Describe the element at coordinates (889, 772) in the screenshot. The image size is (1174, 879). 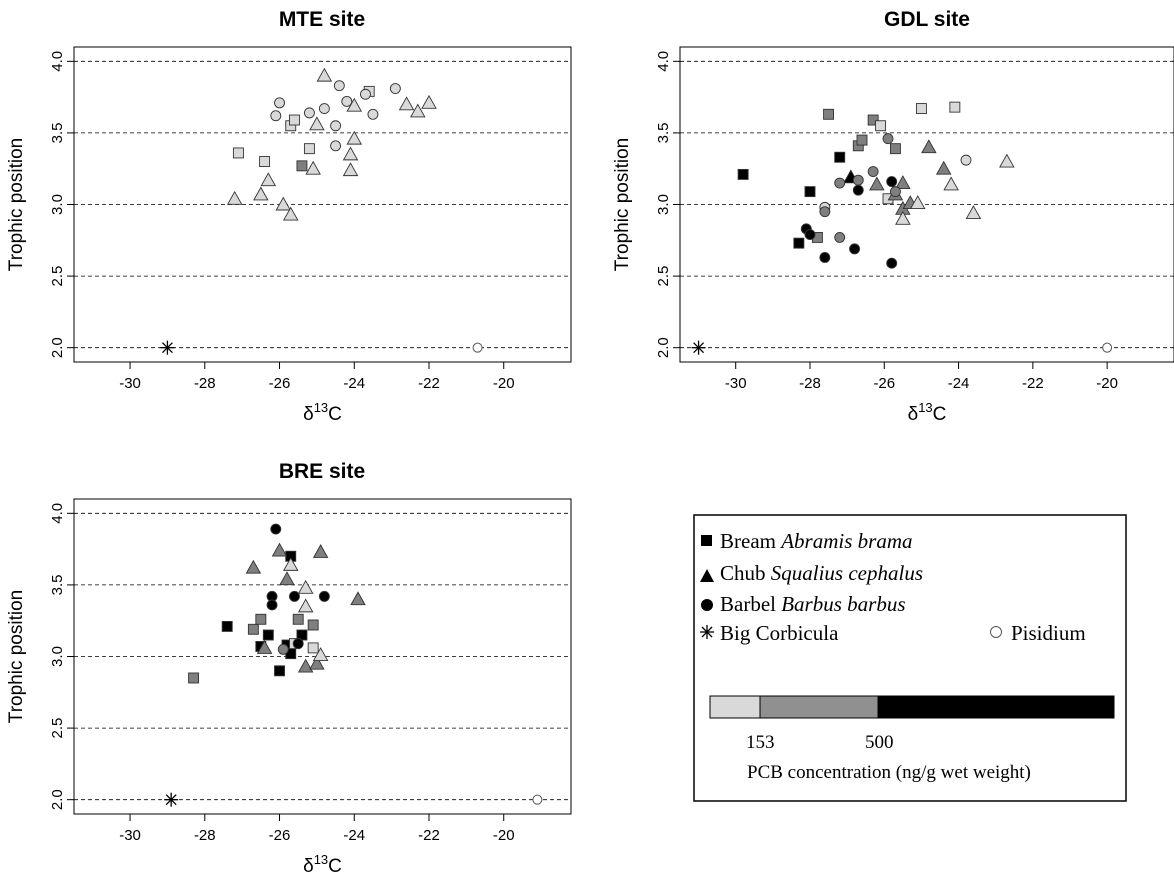
I see `scale-label: PCB concentration (ng/g wet weight)` at that location.